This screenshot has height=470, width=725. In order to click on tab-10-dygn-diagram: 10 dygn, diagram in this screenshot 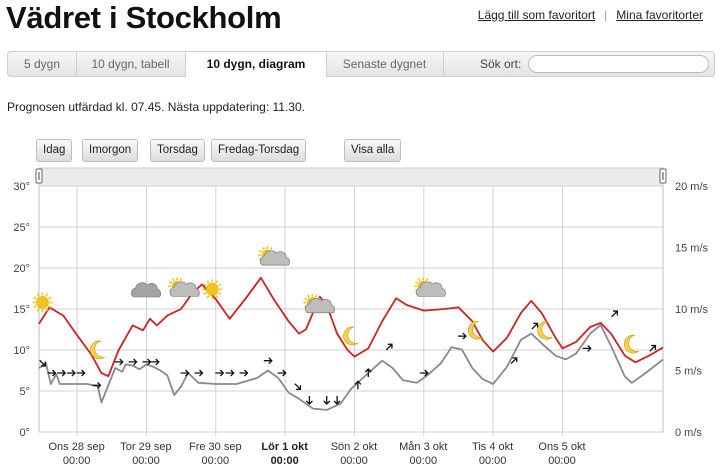, I will do `click(256, 64)`.